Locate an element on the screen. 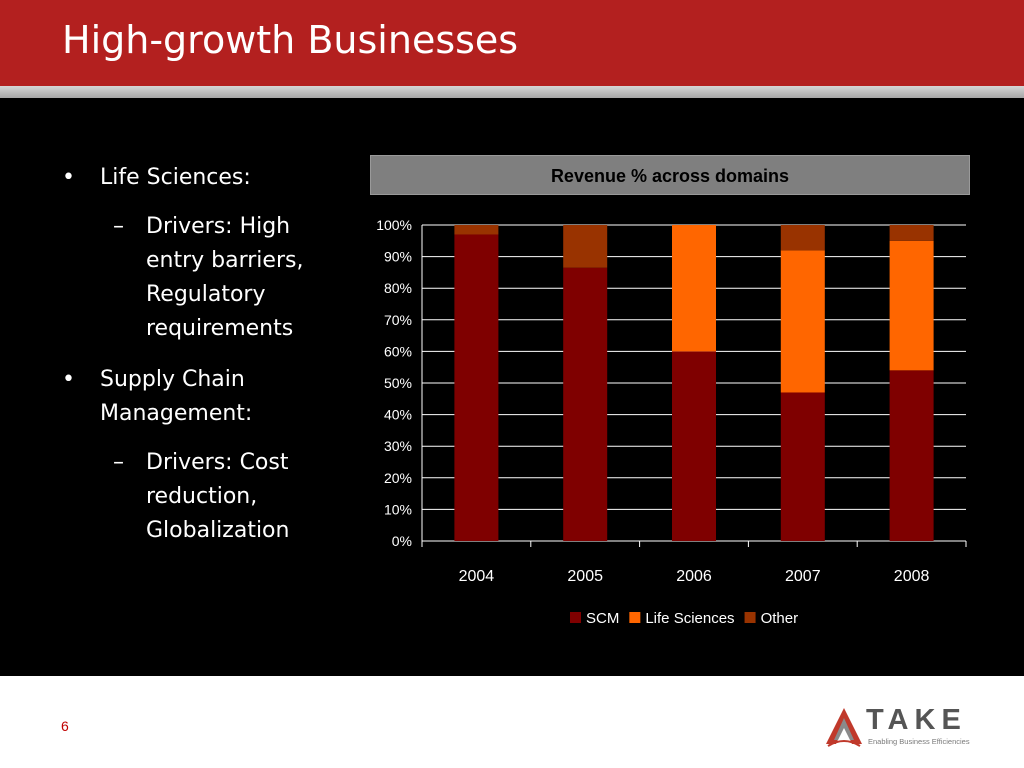 The height and width of the screenshot is (768, 1024). y-tick-label: 90% is located at coordinates (398, 257).